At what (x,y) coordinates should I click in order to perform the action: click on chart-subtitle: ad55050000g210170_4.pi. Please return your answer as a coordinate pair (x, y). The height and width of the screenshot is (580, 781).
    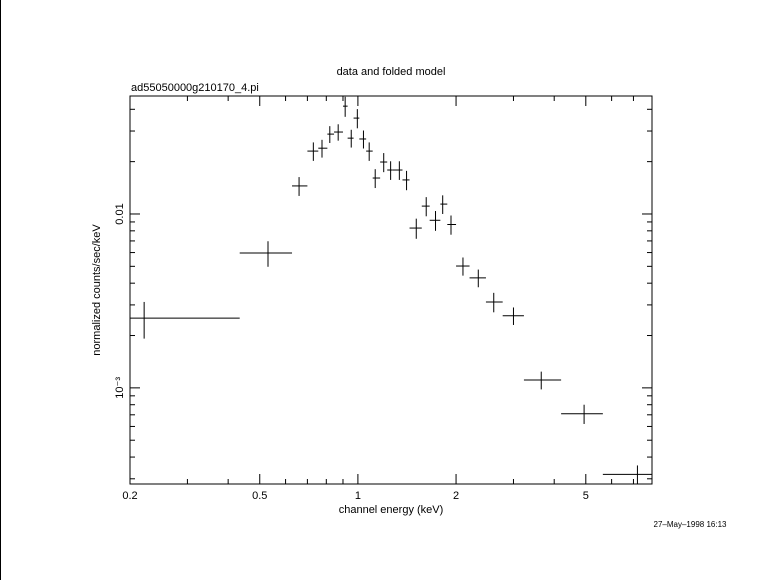
    Looking at the image, I should click on (195, 88).